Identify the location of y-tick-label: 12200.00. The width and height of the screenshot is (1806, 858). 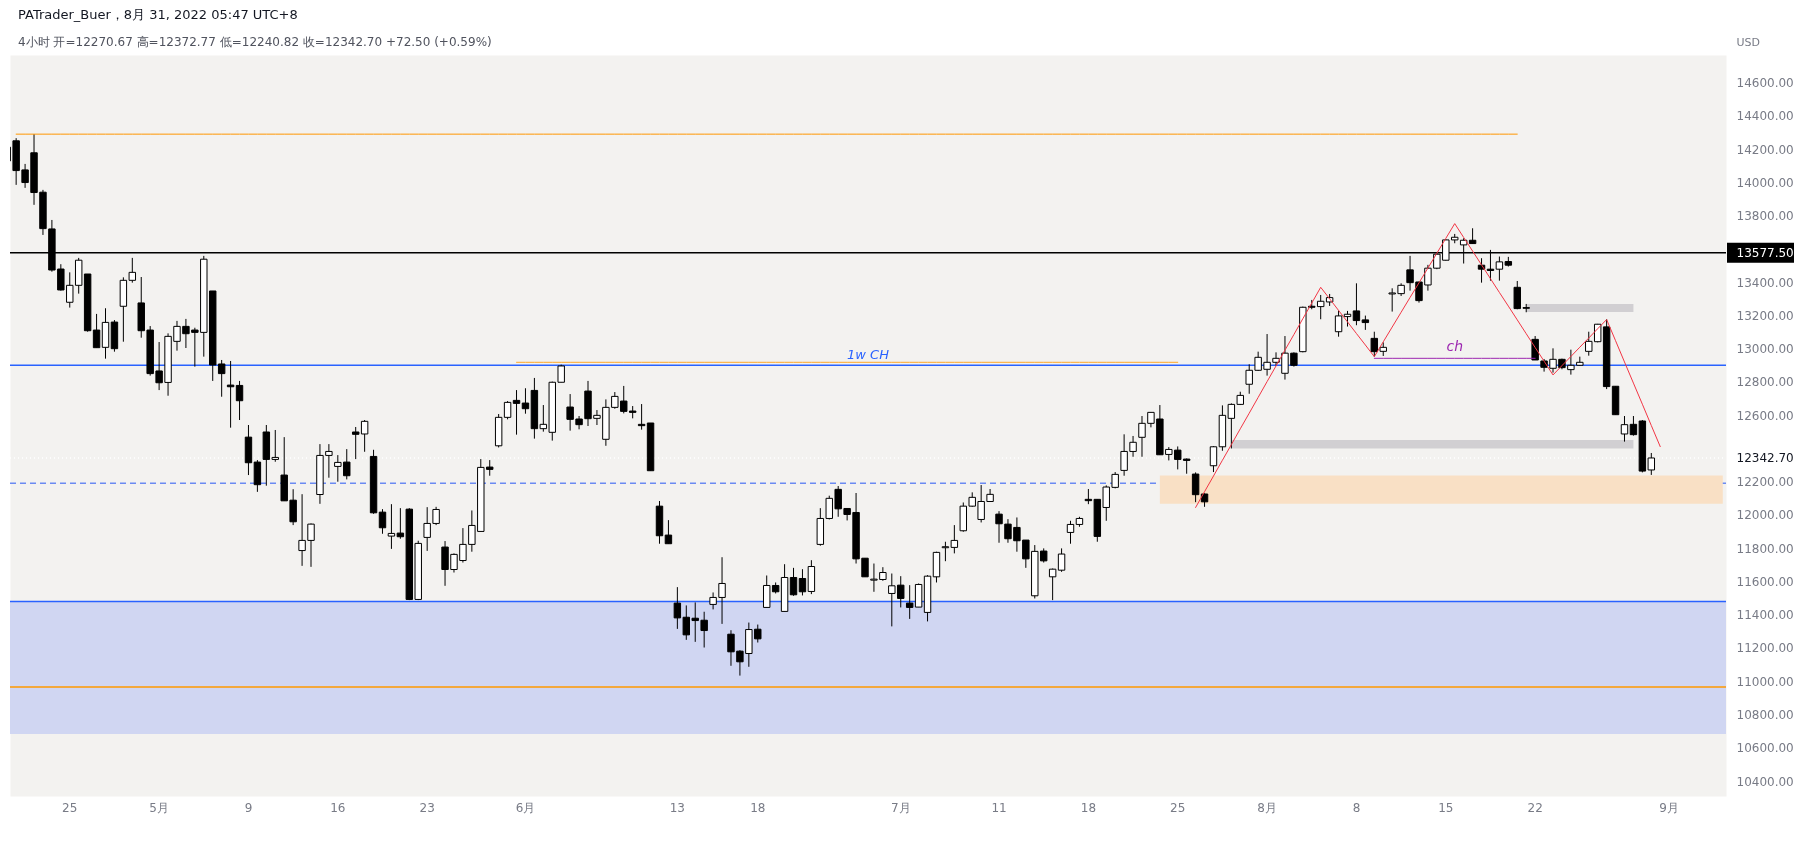
(1765, 482).